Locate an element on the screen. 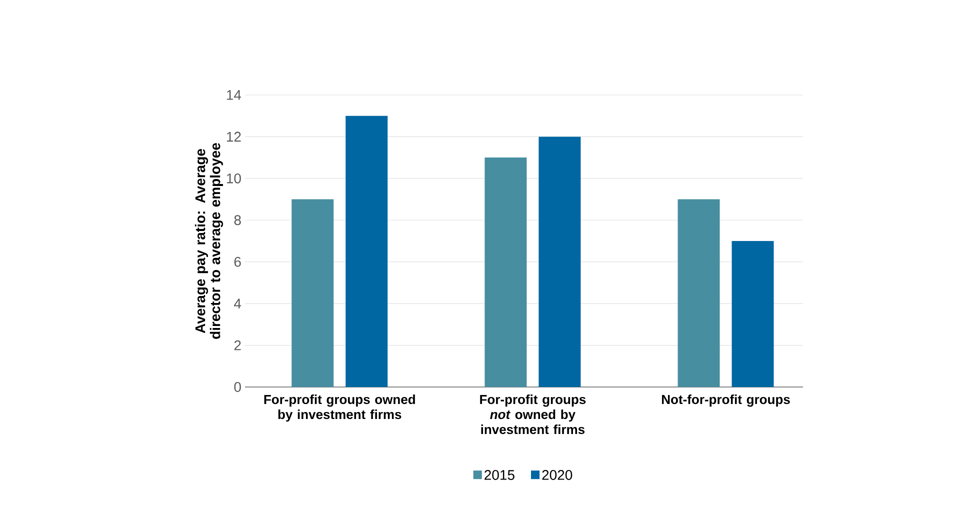 Image resolution: width=974 pixels, height=518 pixels. y-axis-title: Average pay ratio: Average director to average employee is located at coordinates (209, 241).